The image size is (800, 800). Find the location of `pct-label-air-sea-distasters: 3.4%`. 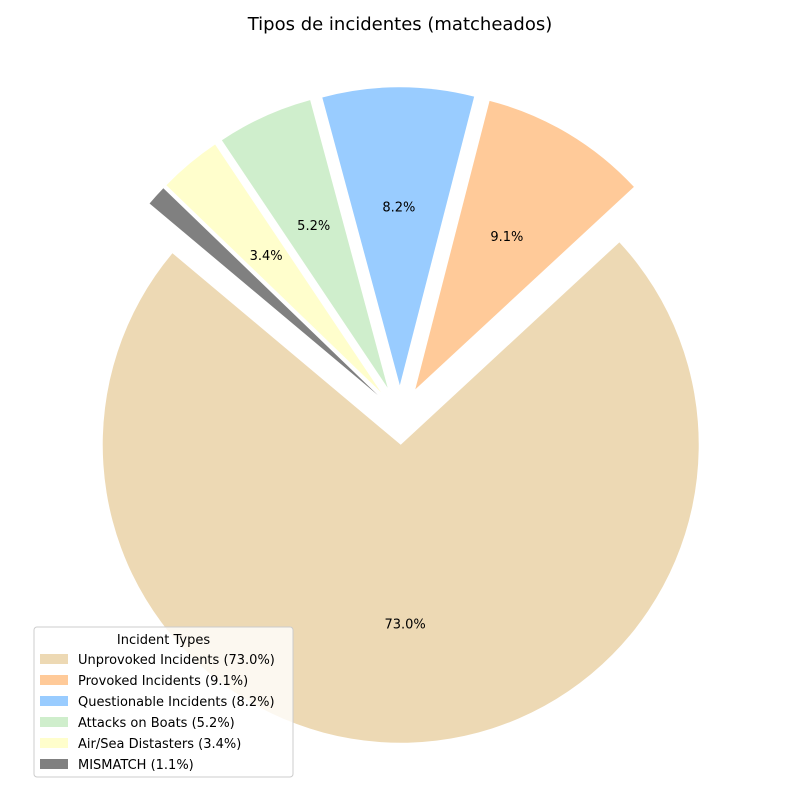

pct-label-air-sea-distasters: 3.4% is located at coordinates (266, 256).